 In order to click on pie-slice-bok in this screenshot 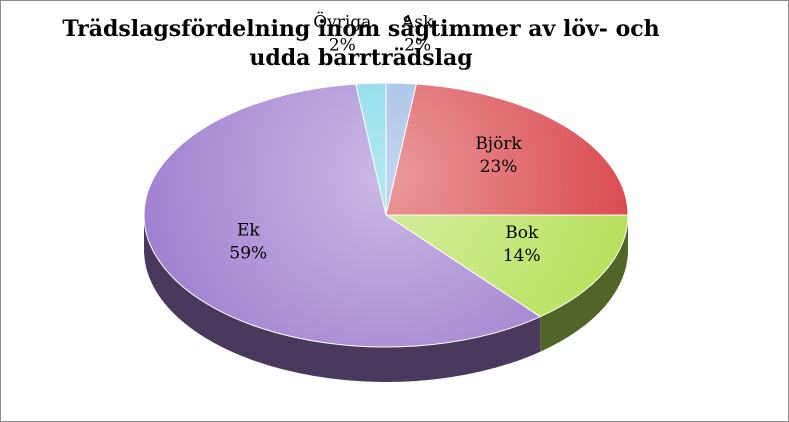, I will do `click(506, 266)`.